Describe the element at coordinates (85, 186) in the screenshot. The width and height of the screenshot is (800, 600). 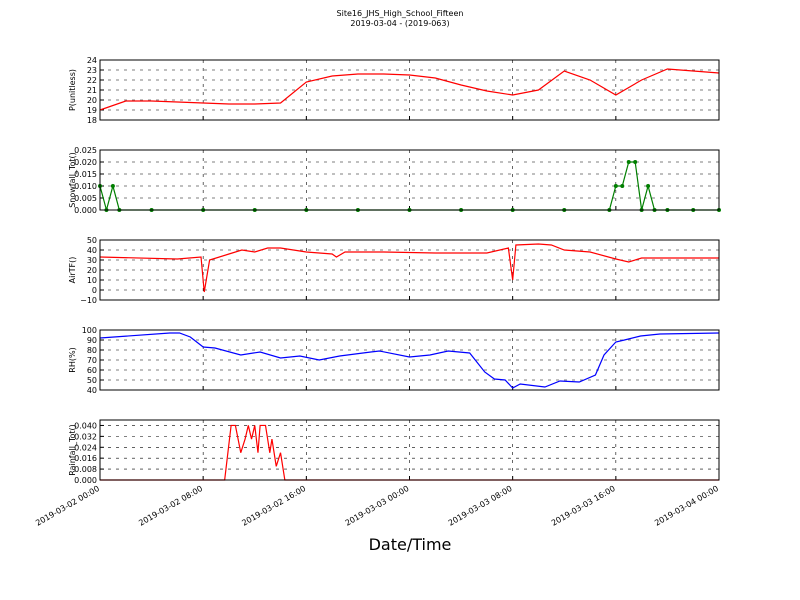
I see `y-tick-label: 0.010` at that location.